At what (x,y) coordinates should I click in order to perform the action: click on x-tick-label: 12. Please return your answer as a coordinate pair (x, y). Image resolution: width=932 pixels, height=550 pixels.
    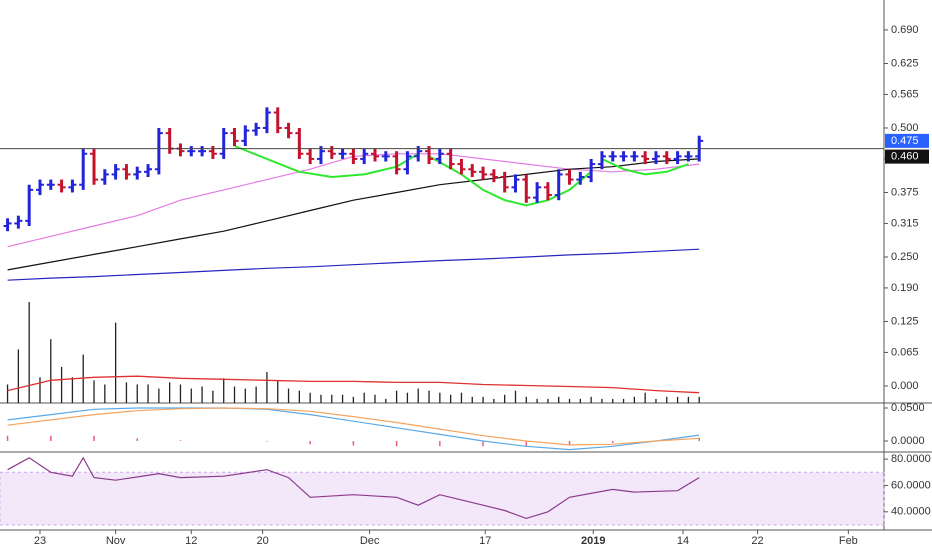
    Looking at the image, I should click on (191, 541).